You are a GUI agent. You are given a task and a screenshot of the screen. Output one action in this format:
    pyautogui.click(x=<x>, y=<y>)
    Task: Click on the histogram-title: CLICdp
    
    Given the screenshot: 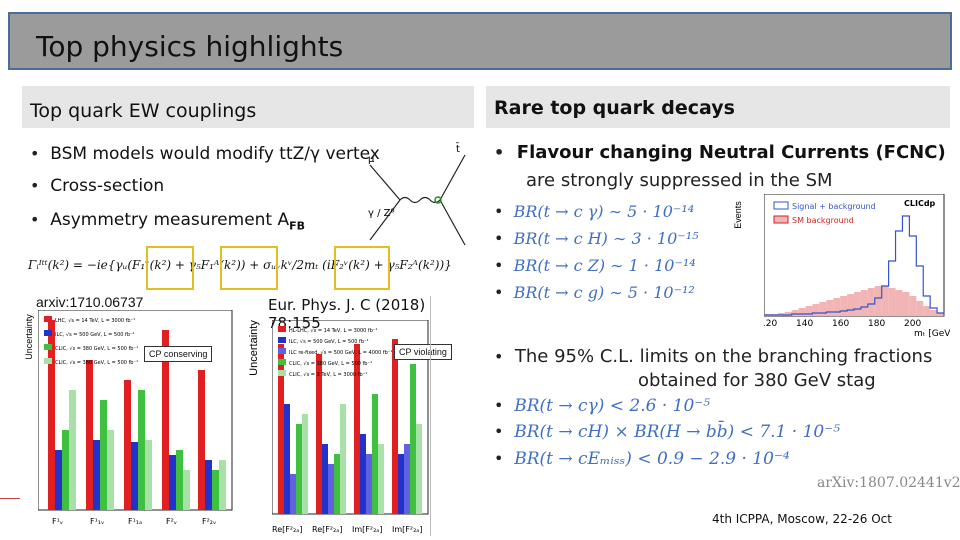 What is the action you would take?
    pyautogui.click(x=920, y=203)
    